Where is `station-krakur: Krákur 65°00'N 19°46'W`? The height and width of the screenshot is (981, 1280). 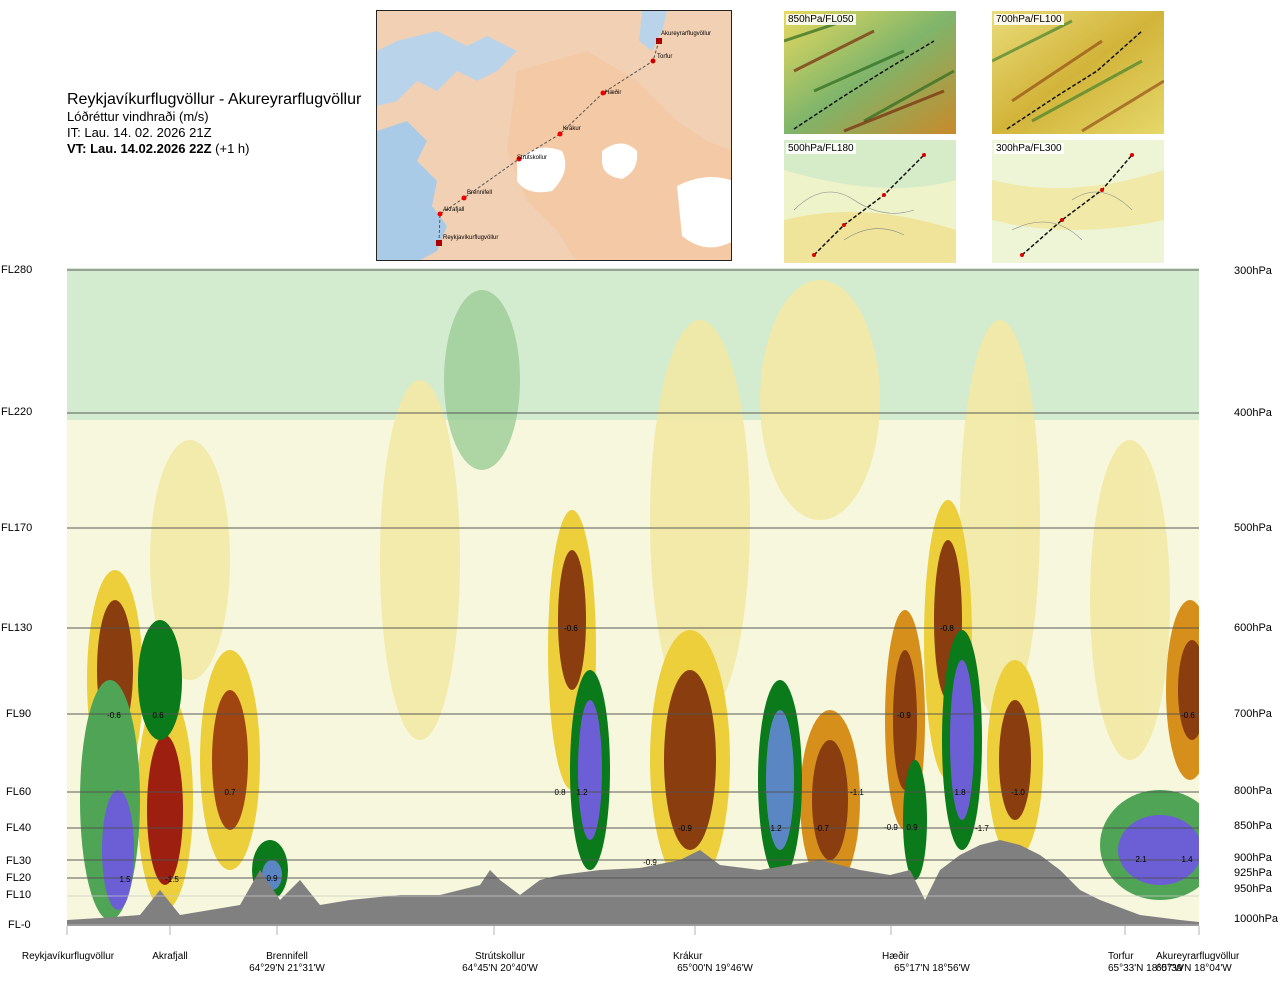
station-krakur: Krákur 65°00'N 19°46'W is located at coordinates (715, 963).